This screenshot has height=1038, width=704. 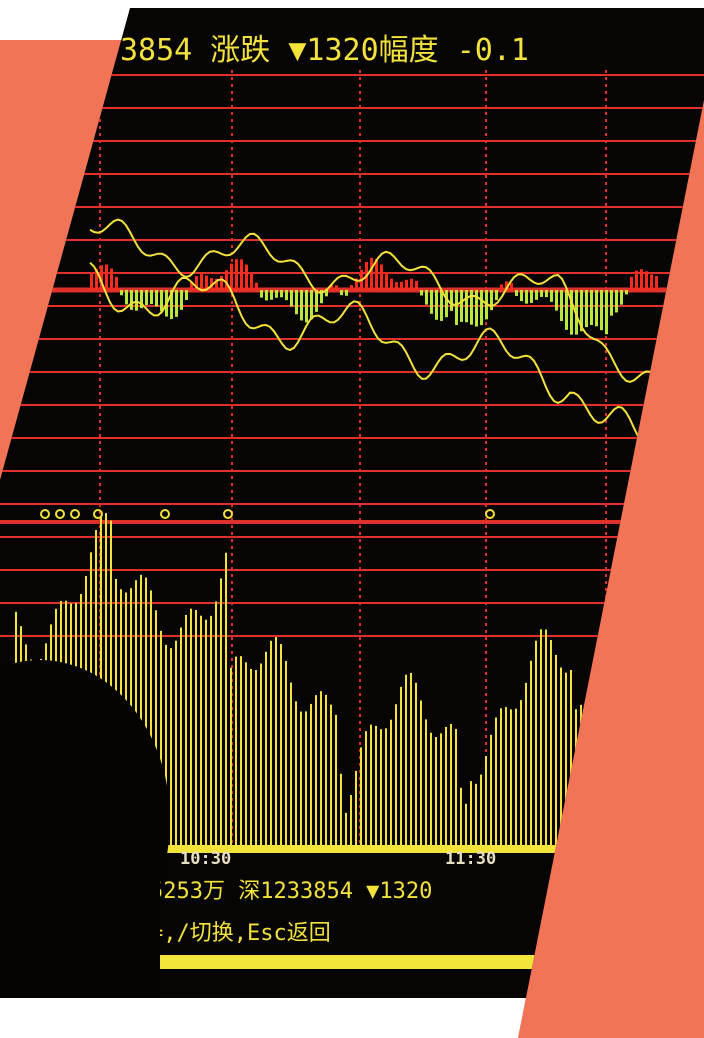 I want to click on help-text: =,/切换,Esc返回, so click(x=240, y=933).